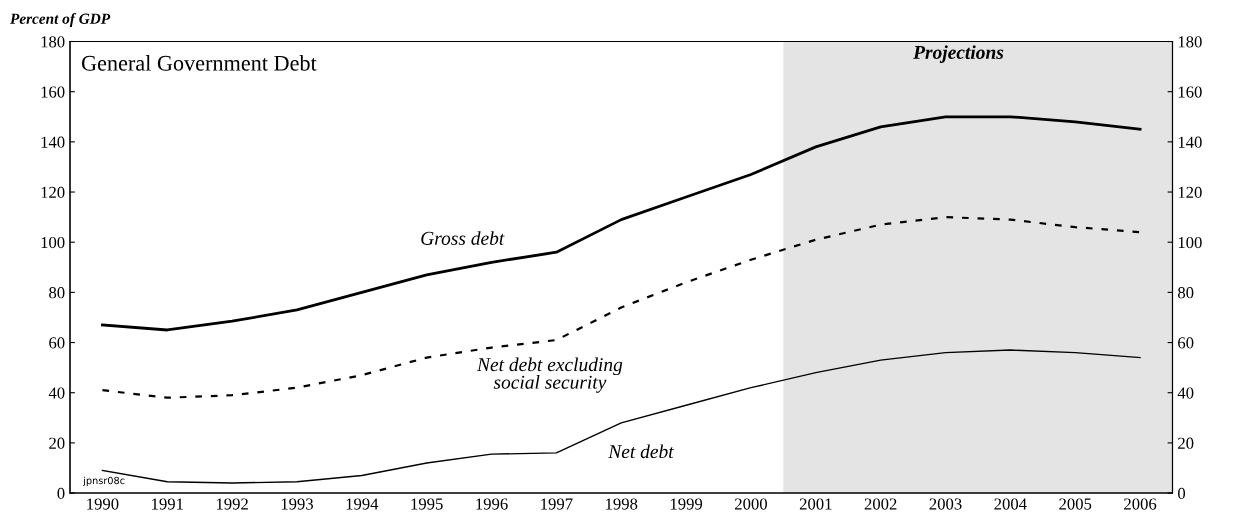  What do you see at coordinates (1186, 343) in the screenshot?
I see `y2-tick-label: 60` at bounding box center [1186, 343].